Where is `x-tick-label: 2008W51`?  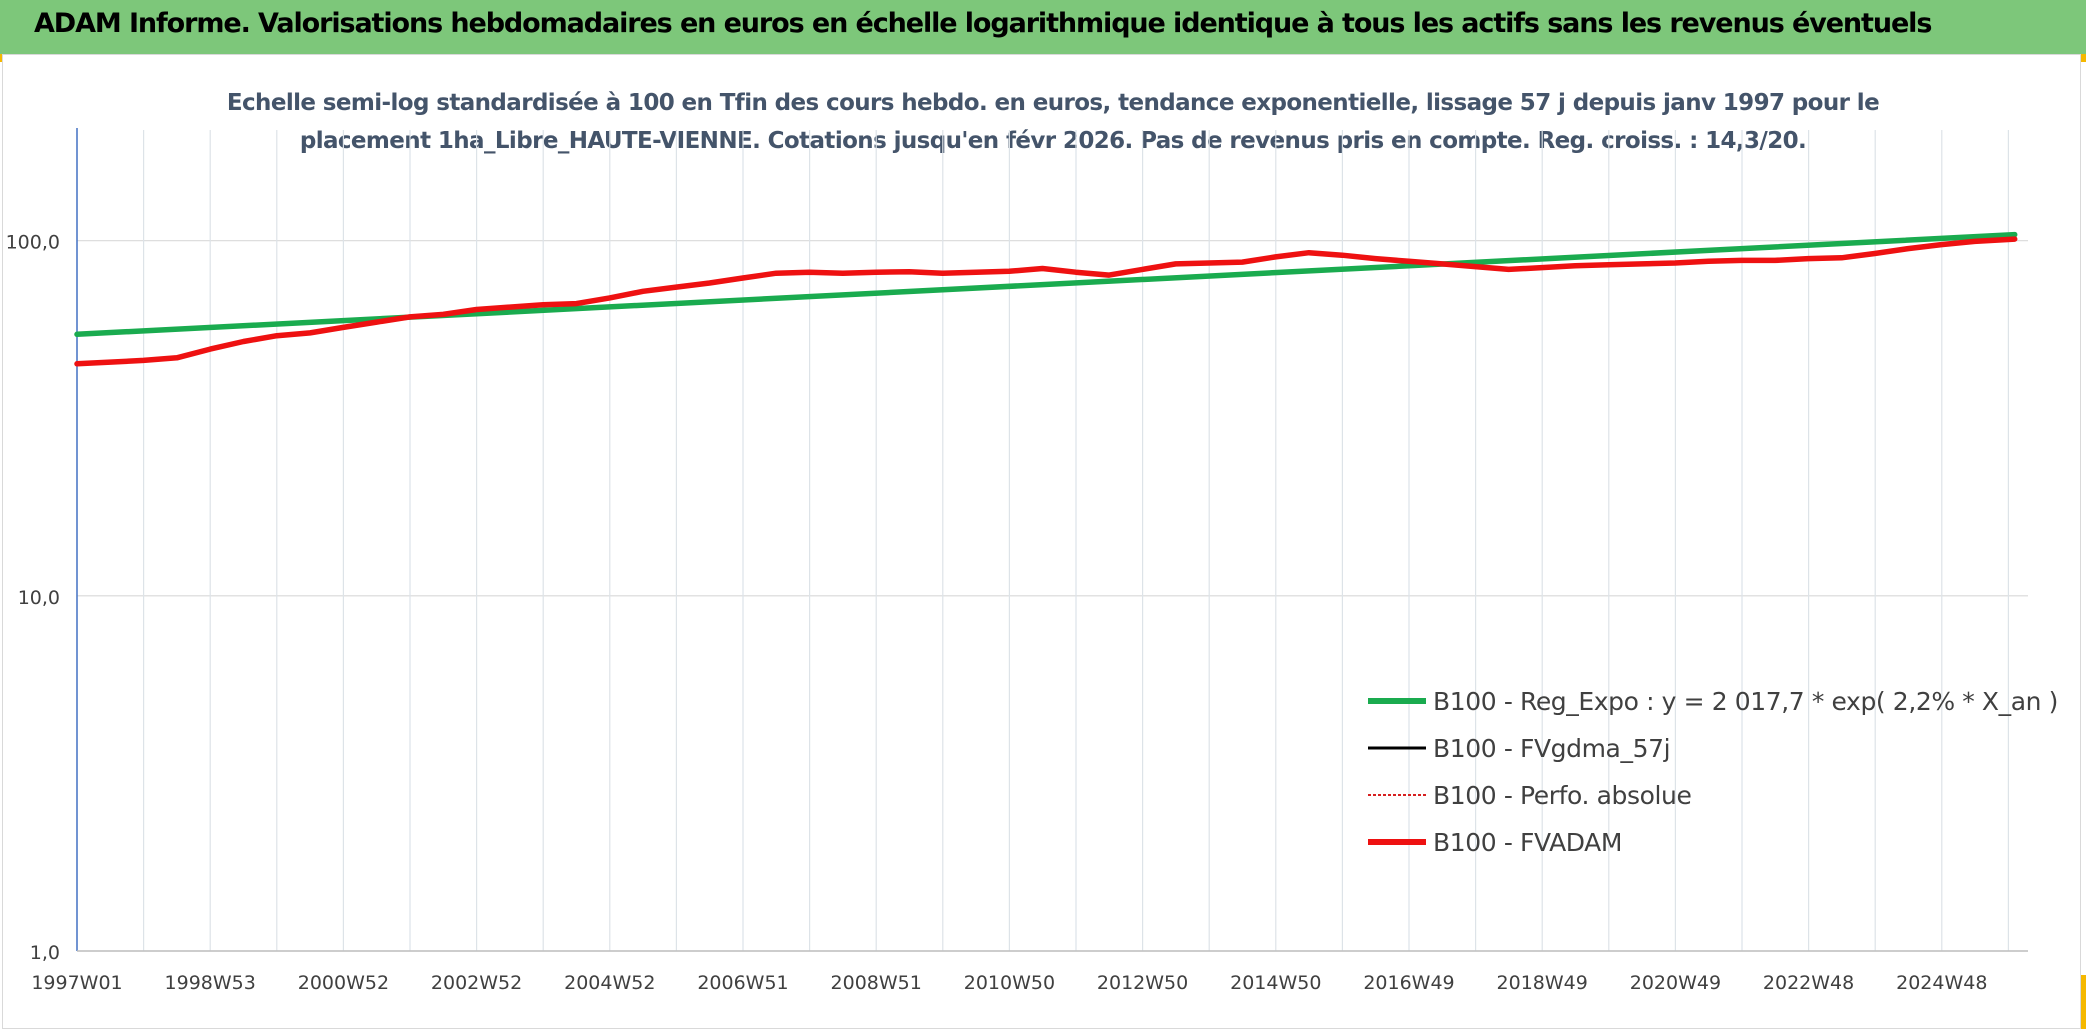
x-tick-label: 2008W51 is located at coordinates (876, 983).